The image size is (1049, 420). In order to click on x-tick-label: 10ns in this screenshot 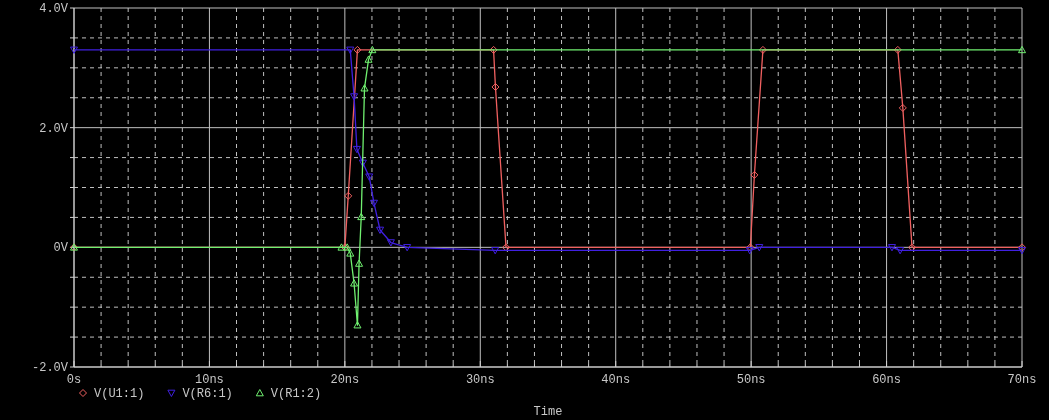, I will do `click(209, 380)`.